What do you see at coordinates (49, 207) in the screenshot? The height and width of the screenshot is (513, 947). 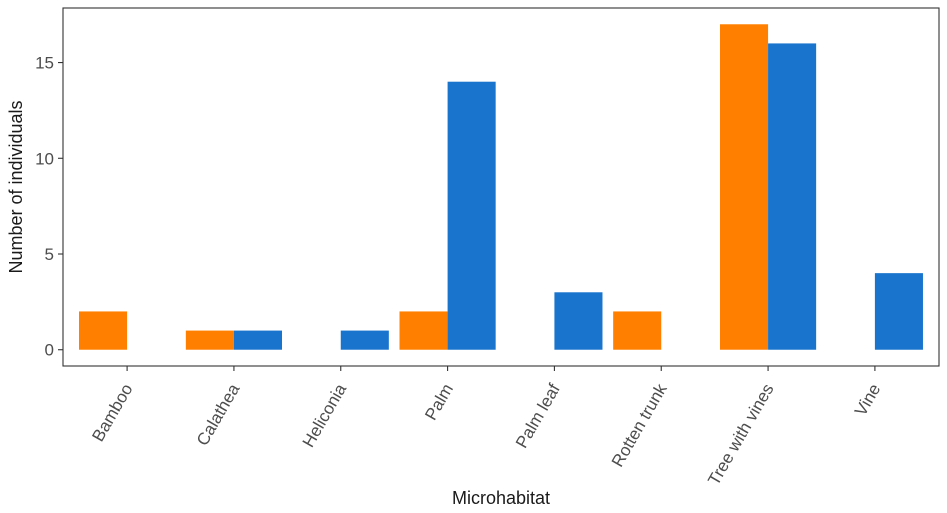 I see `y-axis: 0 5 10 15` at bounding box center [49, 207].